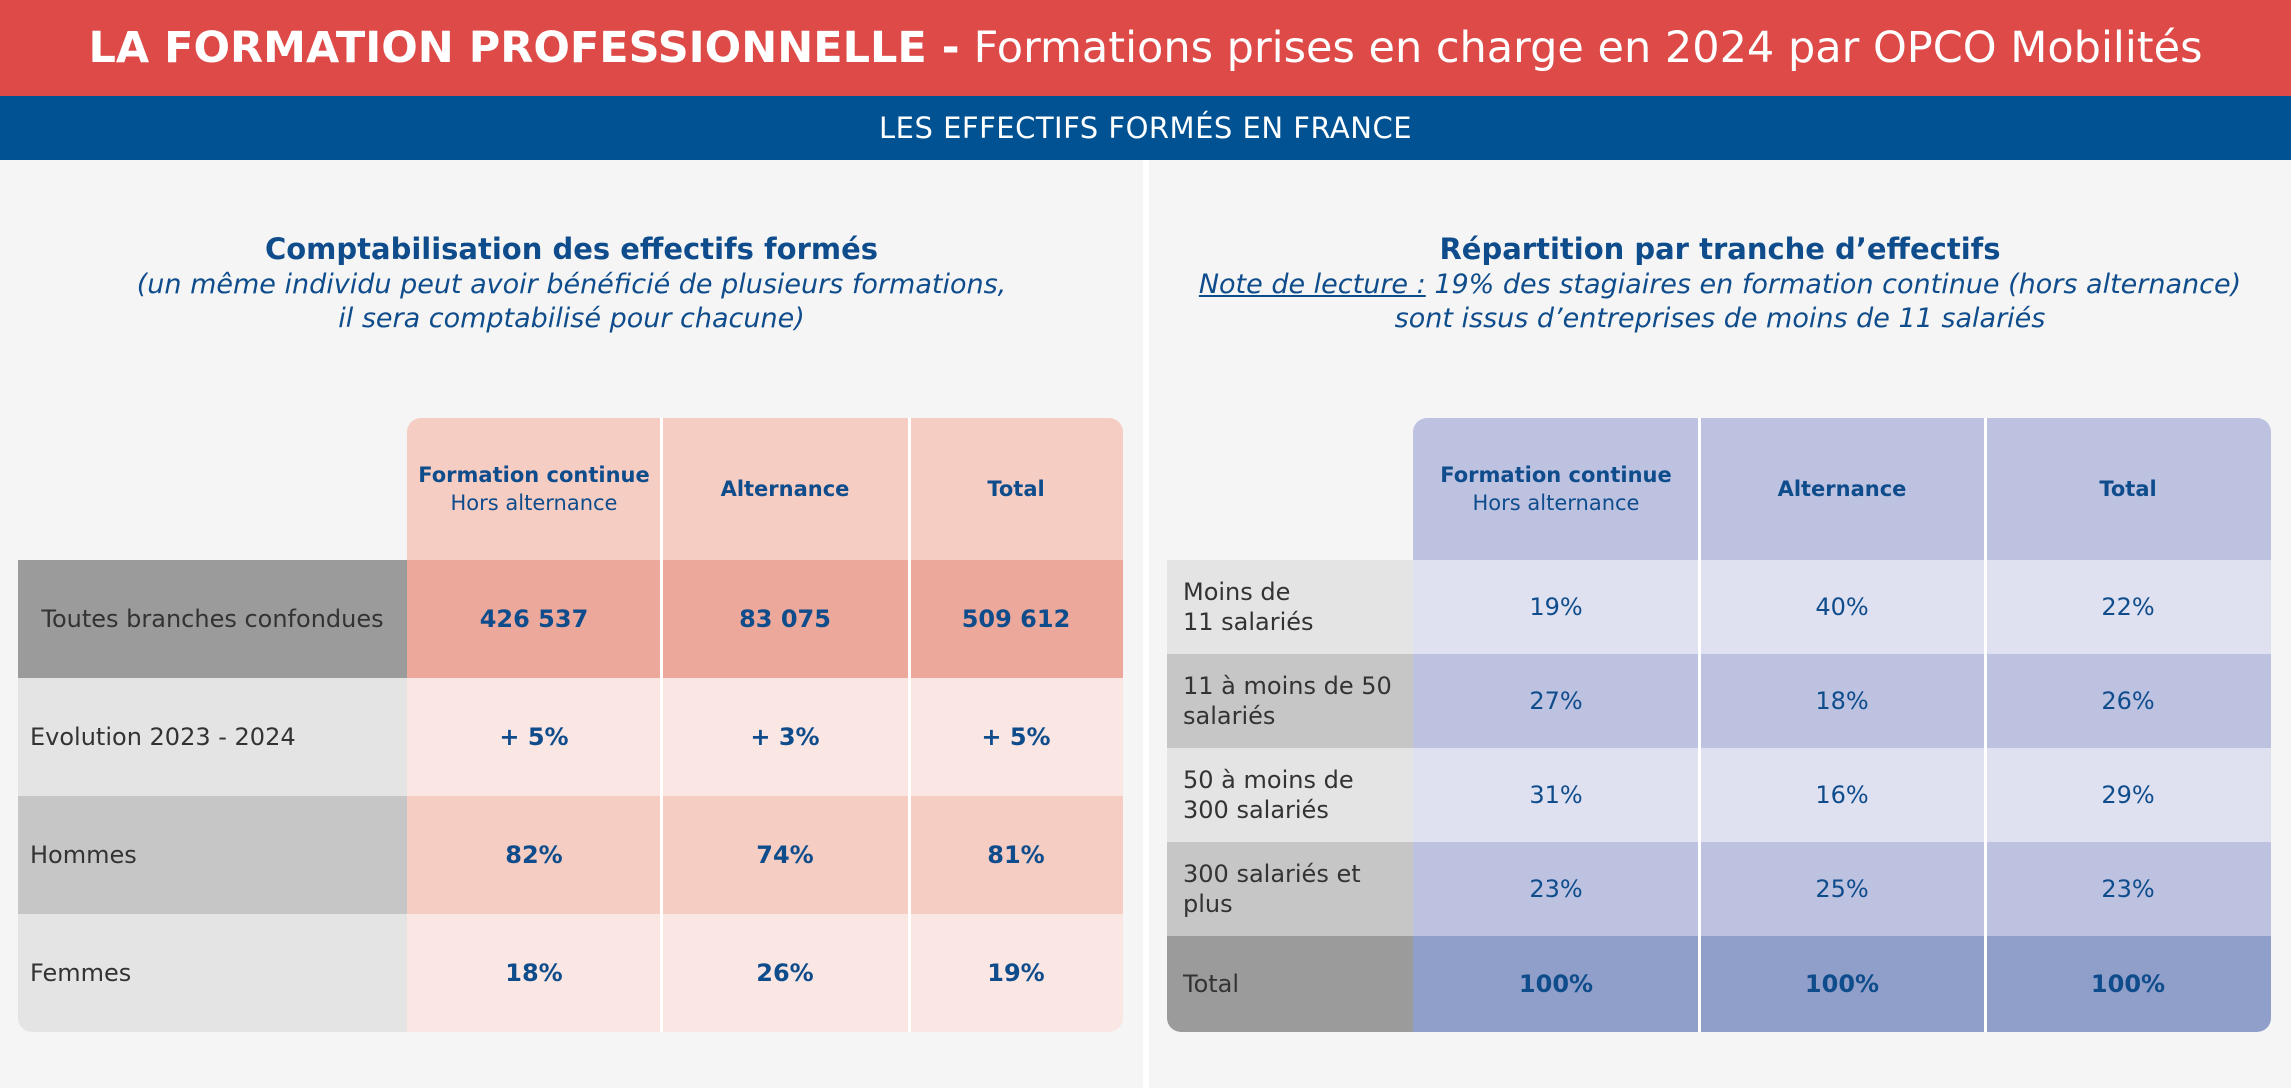 This screenshot has width=2291, height=1088. Describe the element at coordinates (1016, 855) in the screenshot. I see `table-cell: 81%` at that location.